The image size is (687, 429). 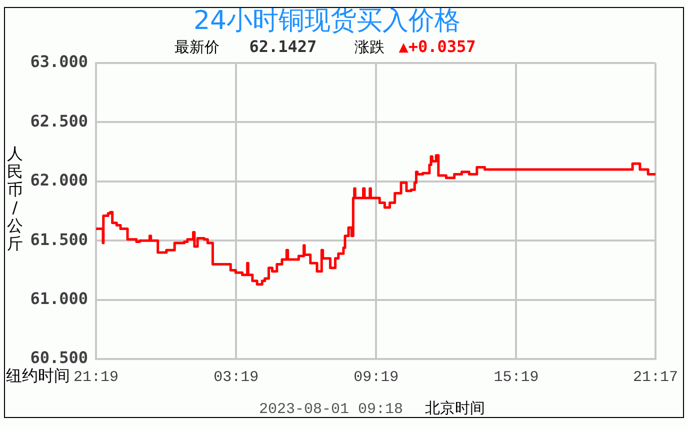 I want to click on text: 纽约时间, so click(x=38, y=376).